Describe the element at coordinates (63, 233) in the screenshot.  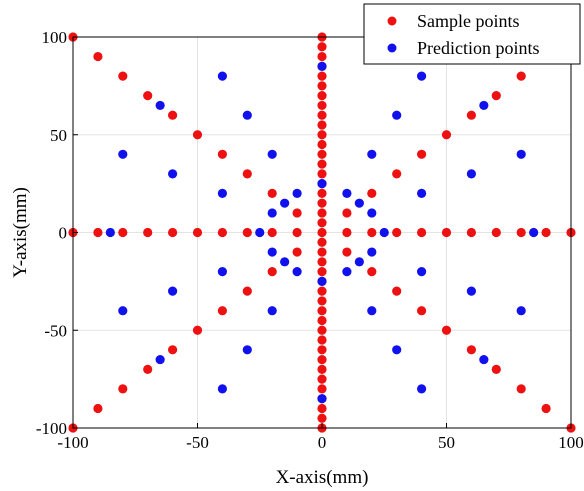
I see `y-tick-label: 0` at that location.